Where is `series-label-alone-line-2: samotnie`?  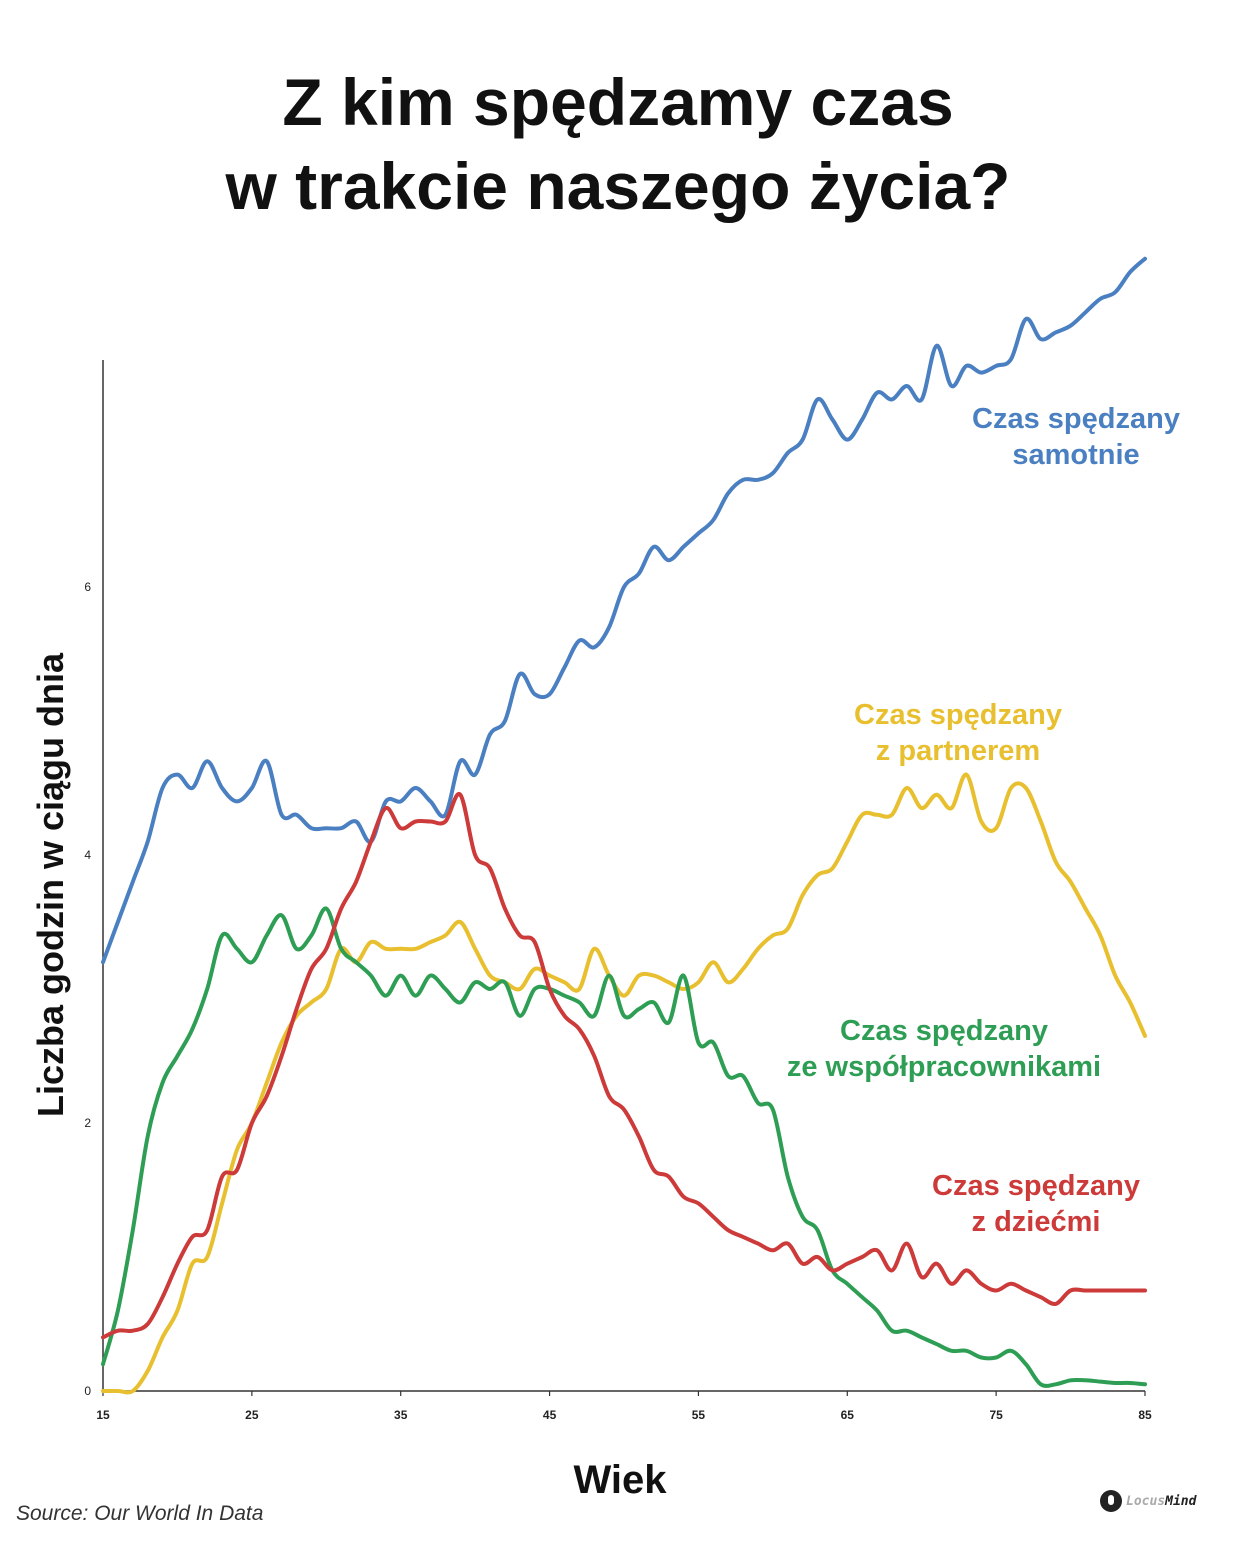
series-label-alone-line-2: samotnie is located at coordinates (1075, 455).